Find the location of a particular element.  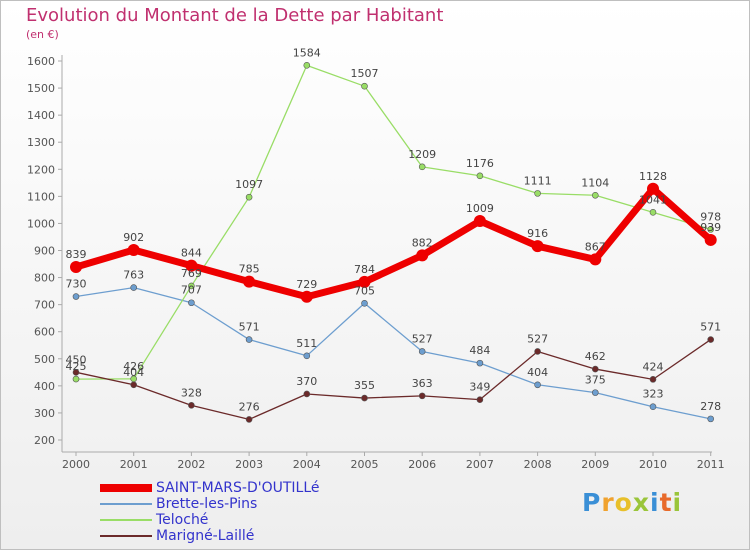

data-label-marigne-laille: 462 is located at coordinates (595, 356).